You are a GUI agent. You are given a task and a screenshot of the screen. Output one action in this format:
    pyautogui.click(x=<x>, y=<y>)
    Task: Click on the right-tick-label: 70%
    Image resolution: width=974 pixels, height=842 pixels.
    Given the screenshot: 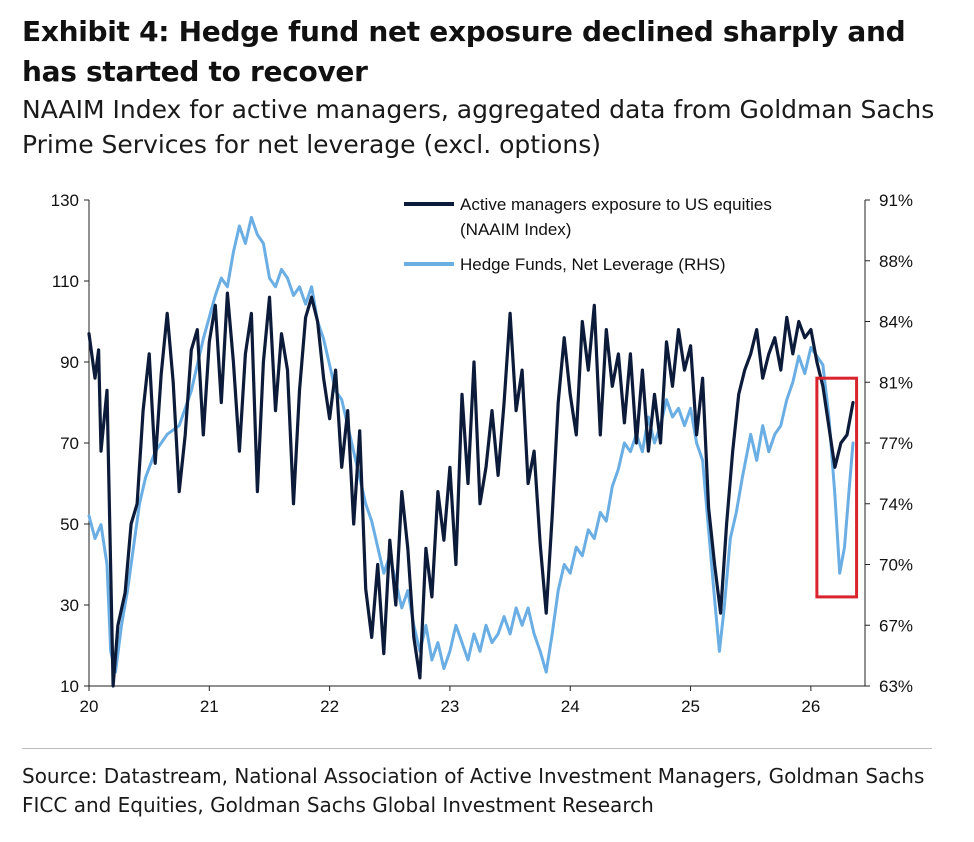 What is the action you would take?
    pyautogui.click(x=896, y=565)
    